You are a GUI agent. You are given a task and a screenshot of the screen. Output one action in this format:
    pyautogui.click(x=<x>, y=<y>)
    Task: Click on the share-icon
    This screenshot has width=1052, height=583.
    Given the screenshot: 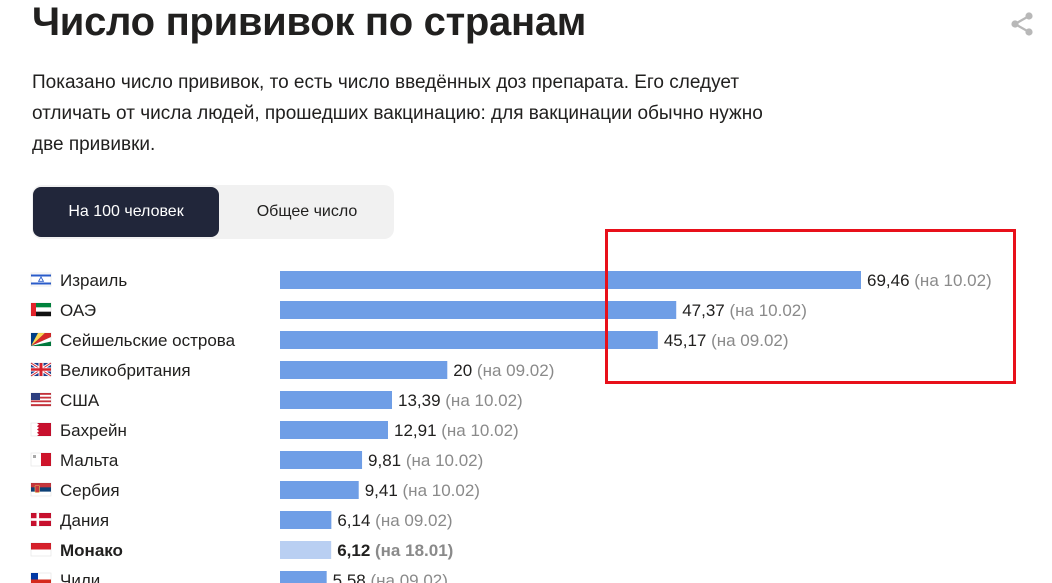 What is the action you would take?
    pyautogui.click(x=1022, y=24)
    